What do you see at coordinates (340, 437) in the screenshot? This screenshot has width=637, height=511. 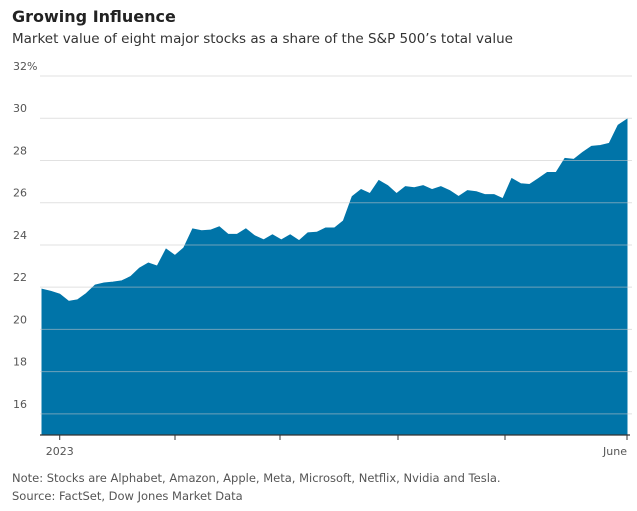 I see `month-ticks` at bounding box center [340, 437].